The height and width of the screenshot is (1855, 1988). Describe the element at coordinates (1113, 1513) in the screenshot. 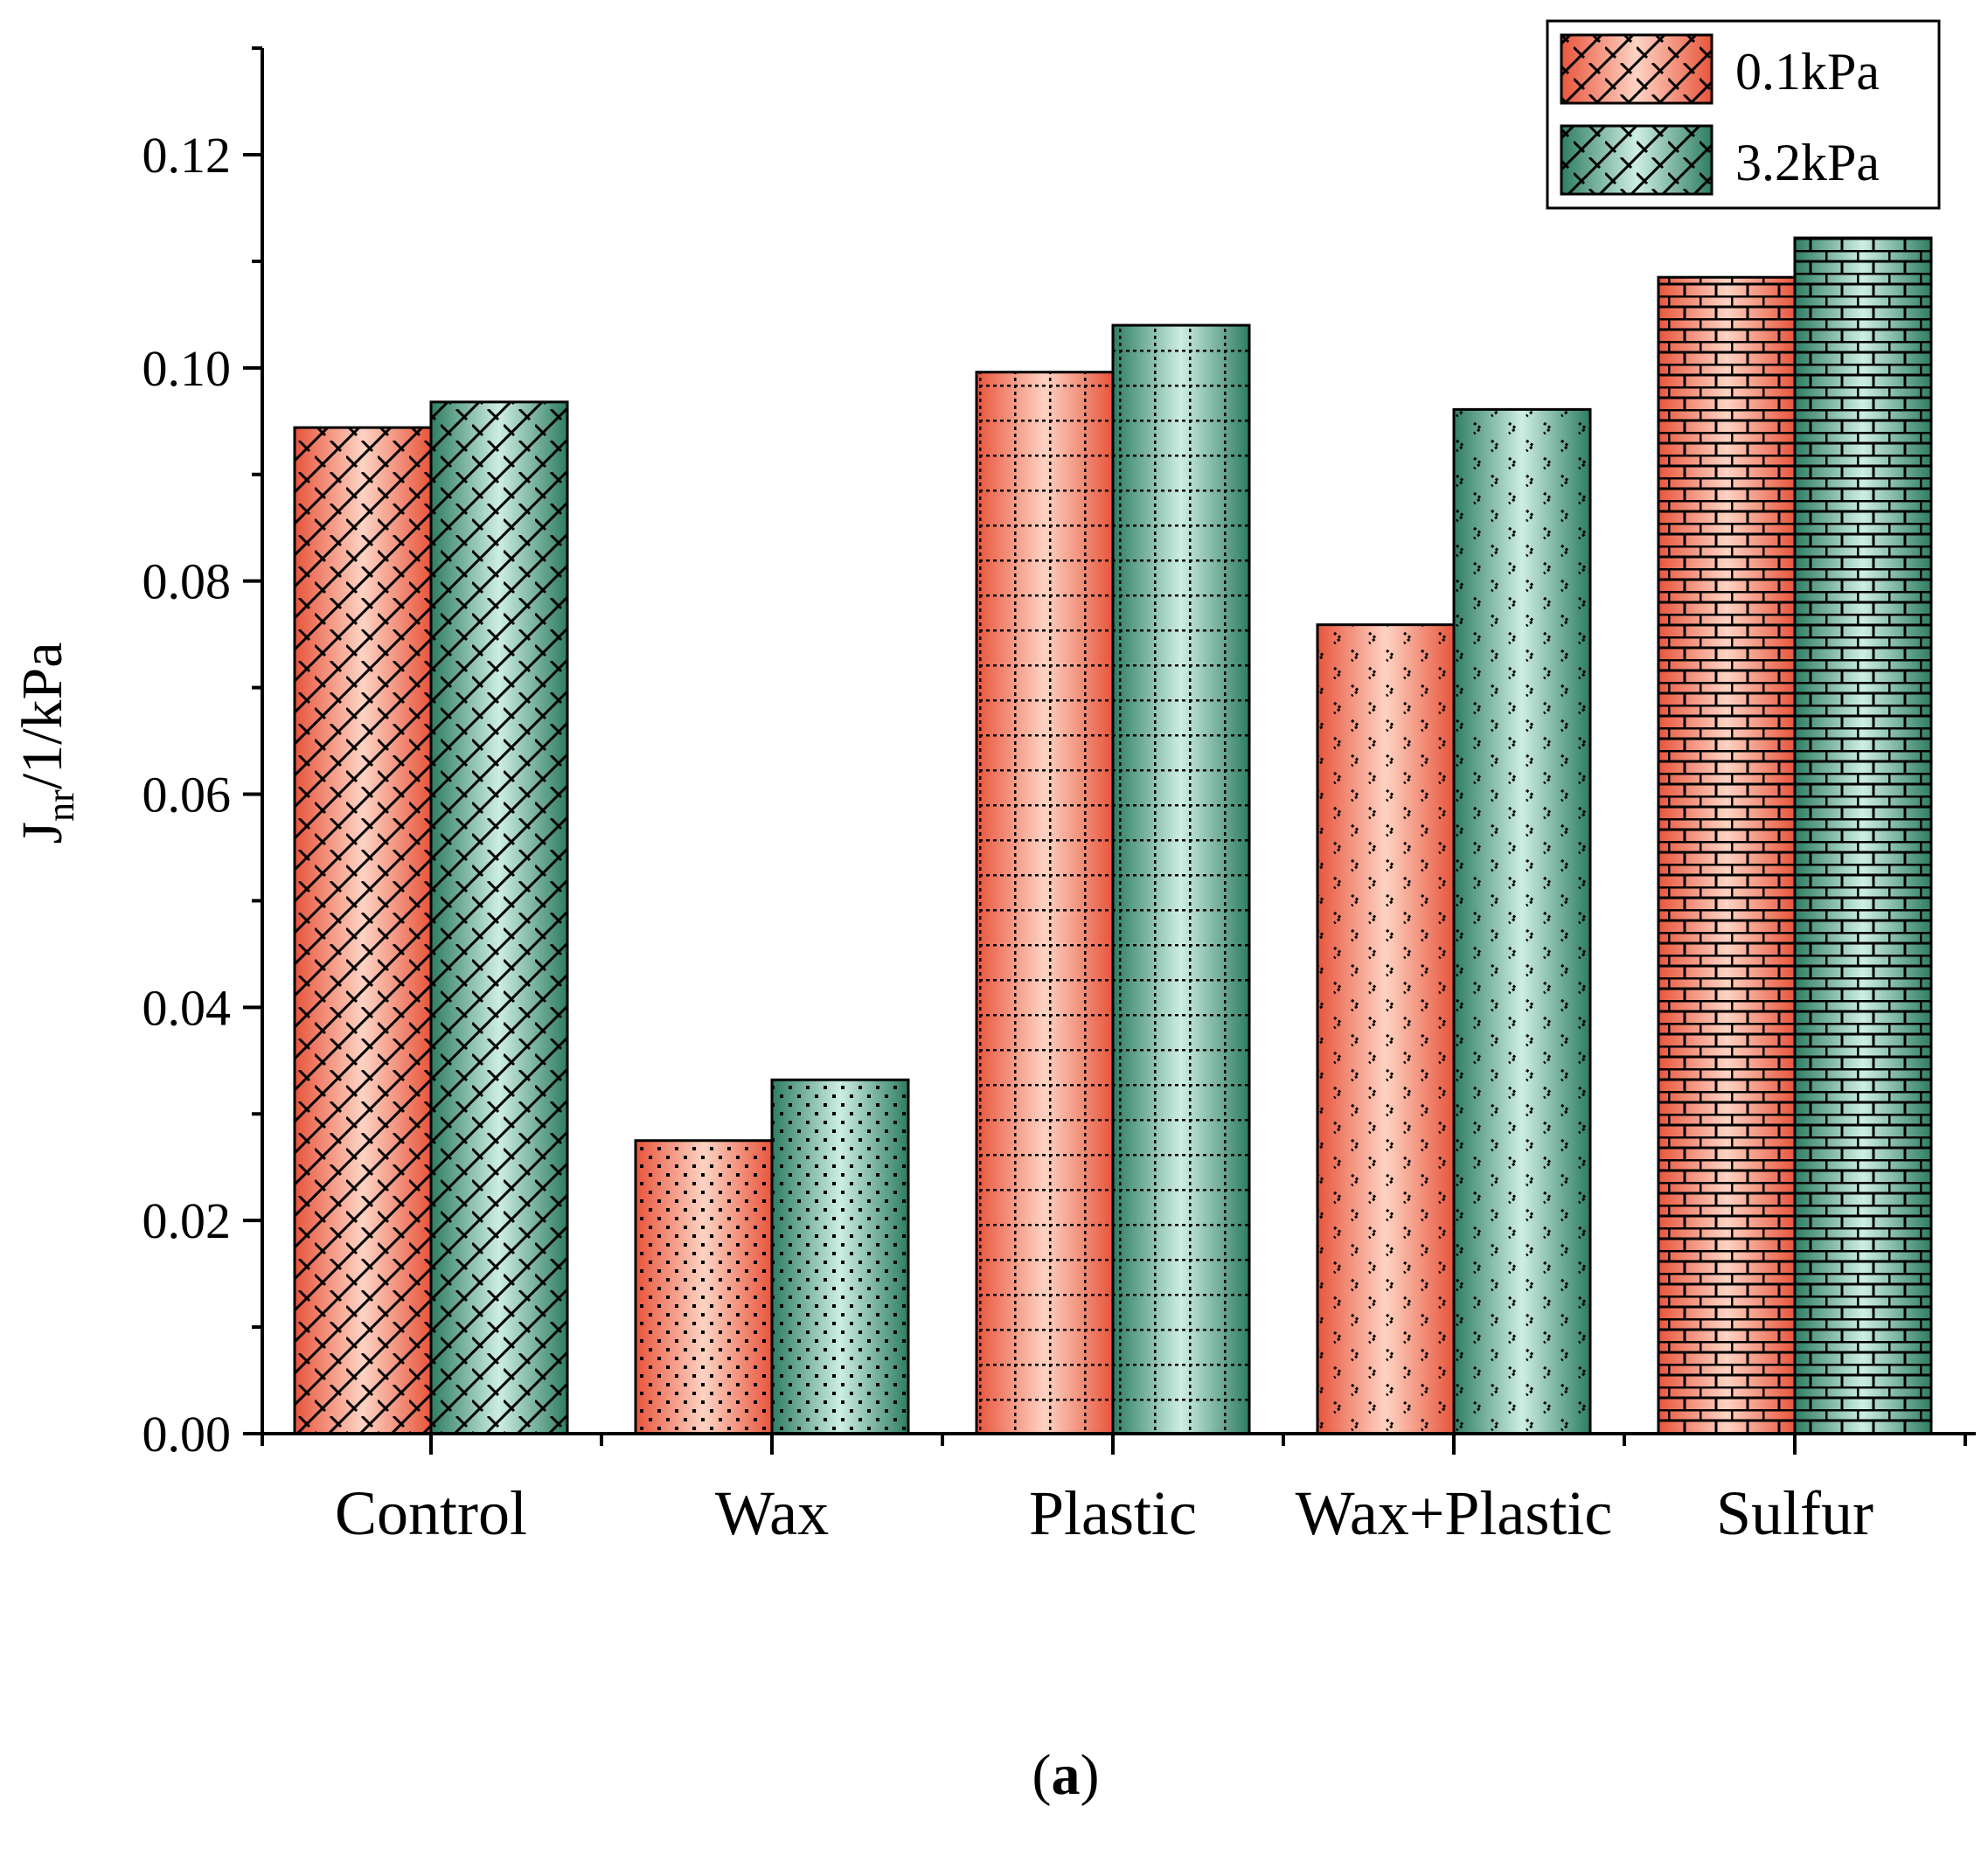

I see `x-tick-label: Plastic` at that location.